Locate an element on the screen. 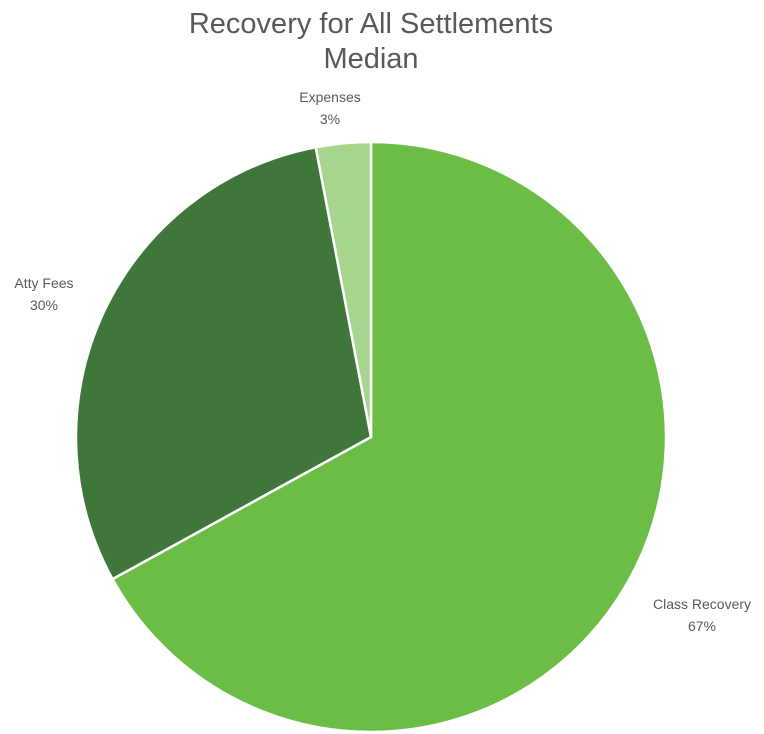  data-label-expenses-name: Expenses is located at coordinates (329, 97).